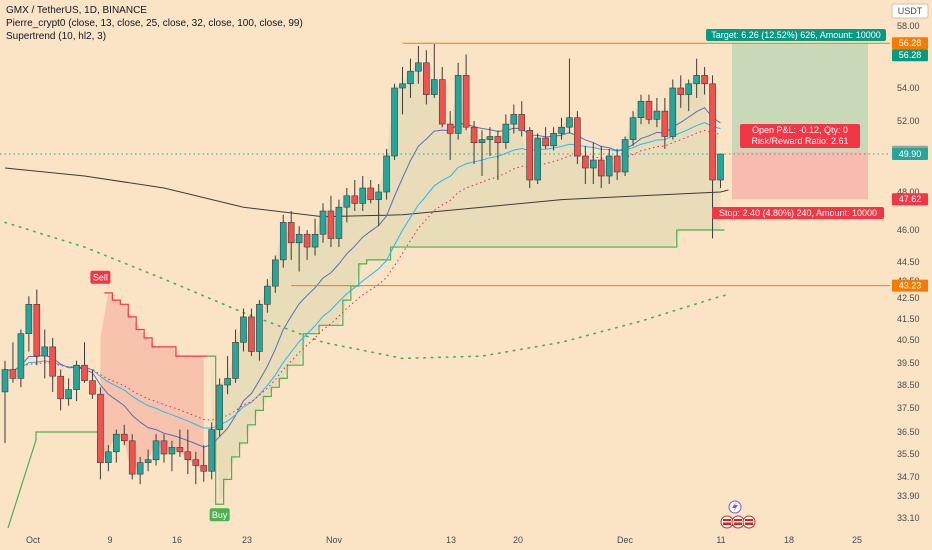 Image resolution: width=932 pixels, height=550 pixels. Describe the element at coordinates (738, 514) in the screenshot. I see `event-icons` at that location.